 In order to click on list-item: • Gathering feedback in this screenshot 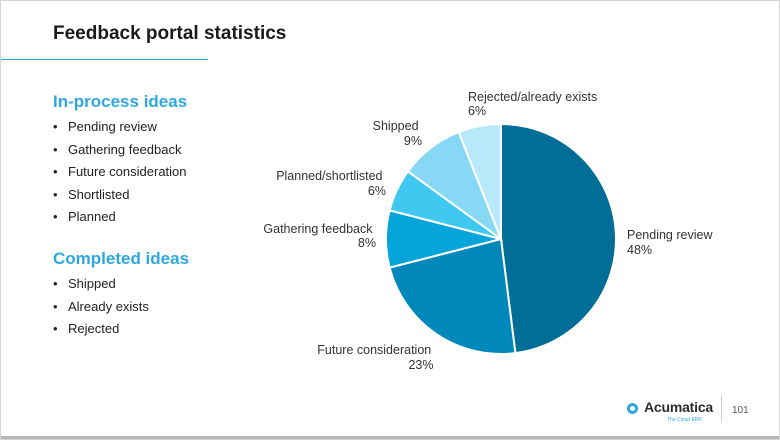, I will do `click(117, 149)`.